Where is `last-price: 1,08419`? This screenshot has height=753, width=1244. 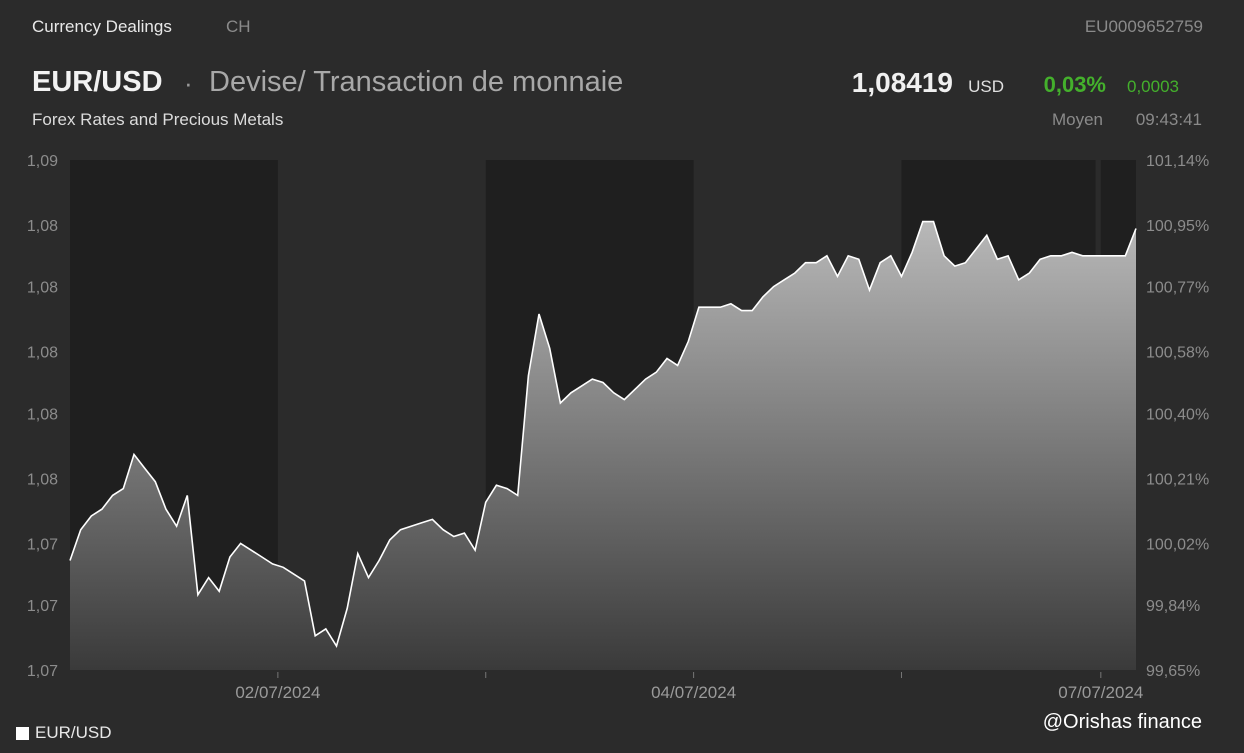
last-price: 1,08419 is located at coordinates (902, 82).